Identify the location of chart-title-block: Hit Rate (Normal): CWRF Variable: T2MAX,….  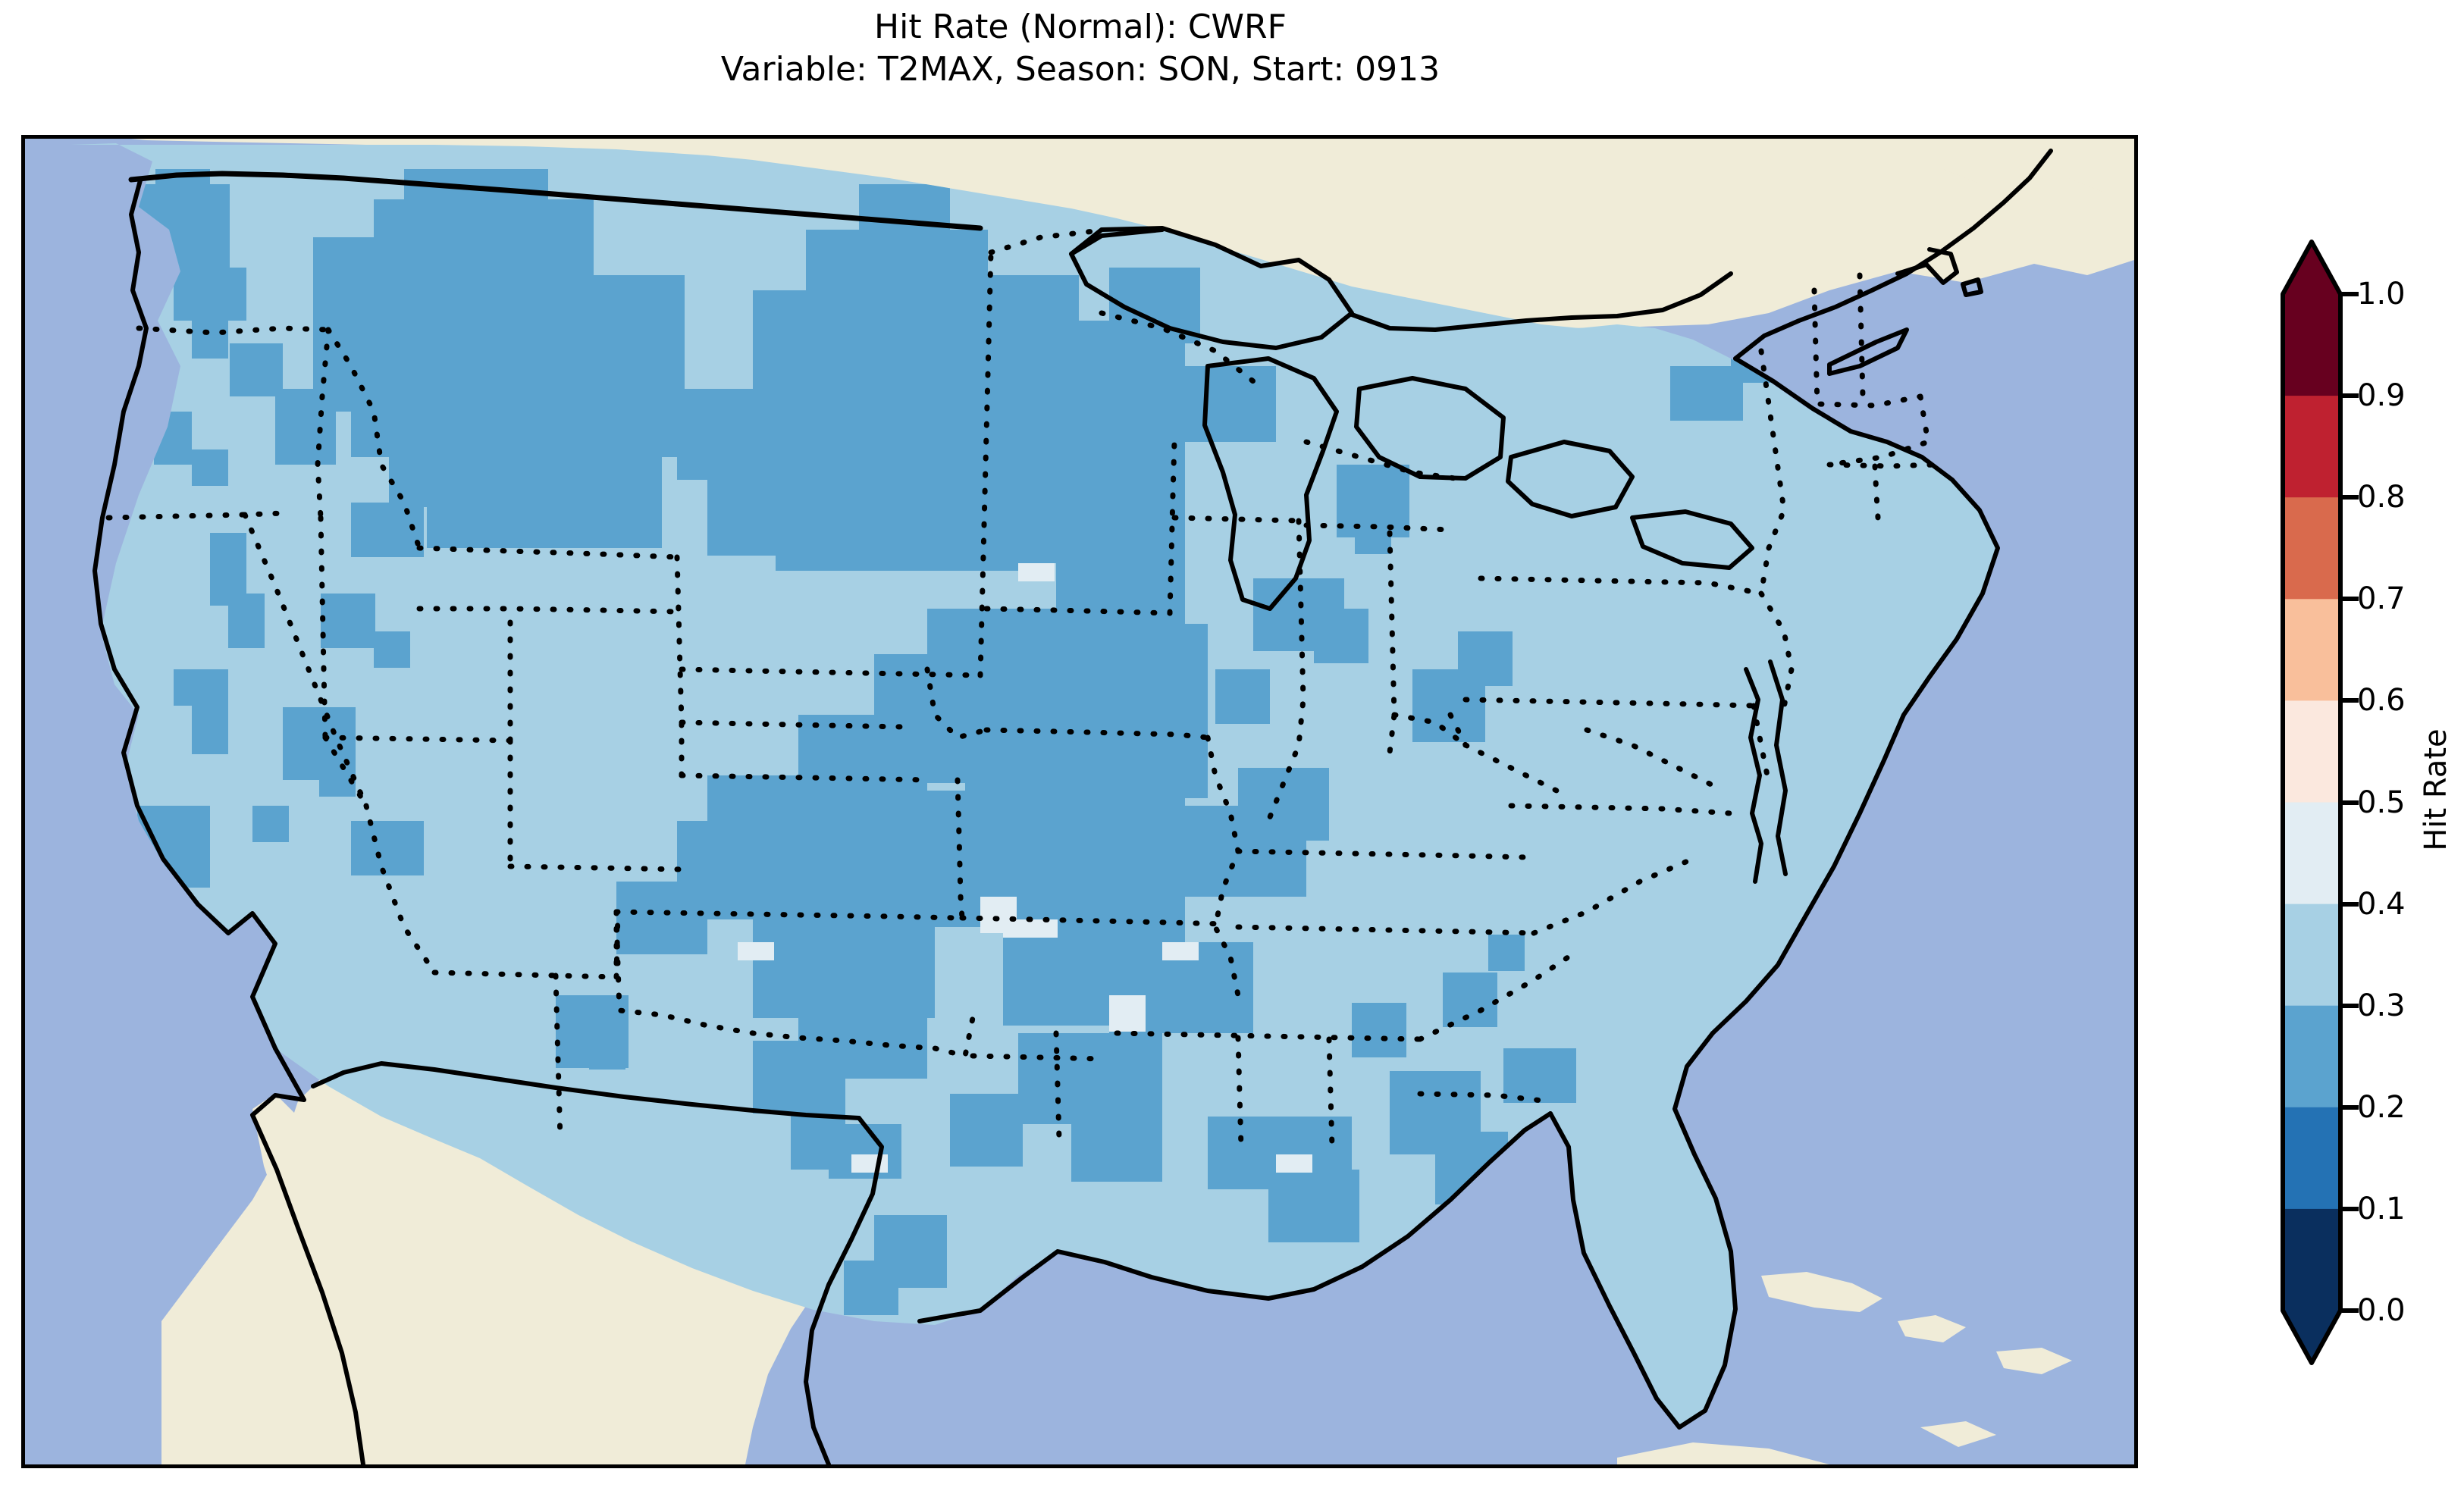
(1081, 49).